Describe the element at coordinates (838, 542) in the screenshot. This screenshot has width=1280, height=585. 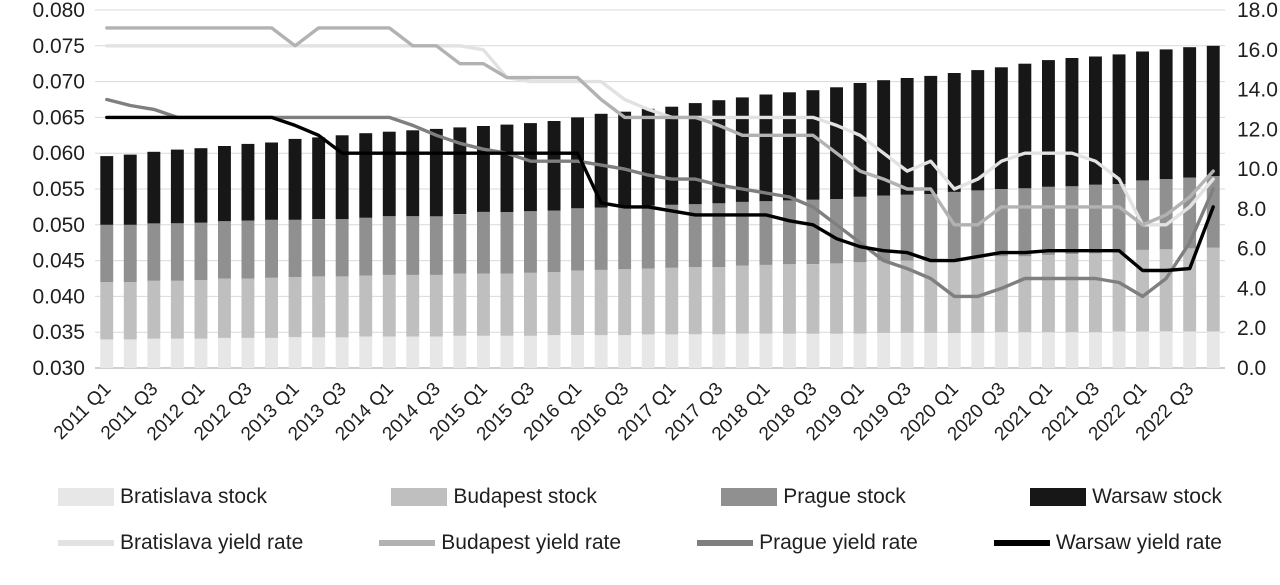
I see `legend-label: Prague yield rate` at that location.